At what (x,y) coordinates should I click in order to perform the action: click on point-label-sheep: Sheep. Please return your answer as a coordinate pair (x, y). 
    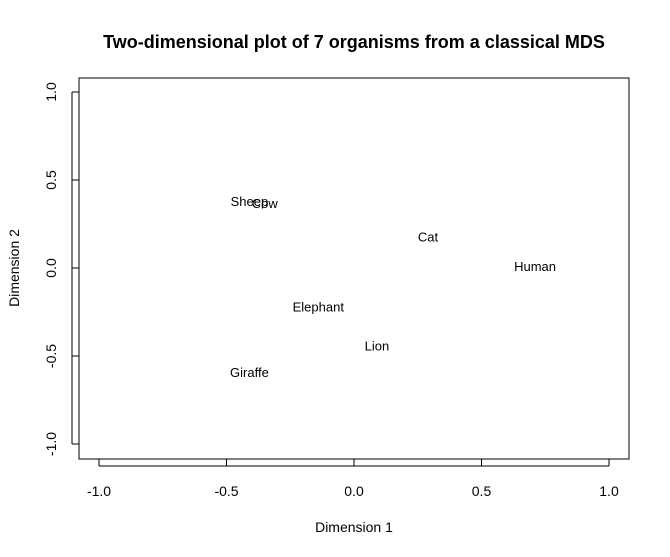
    Looking at the image, I should click on (250, 201).